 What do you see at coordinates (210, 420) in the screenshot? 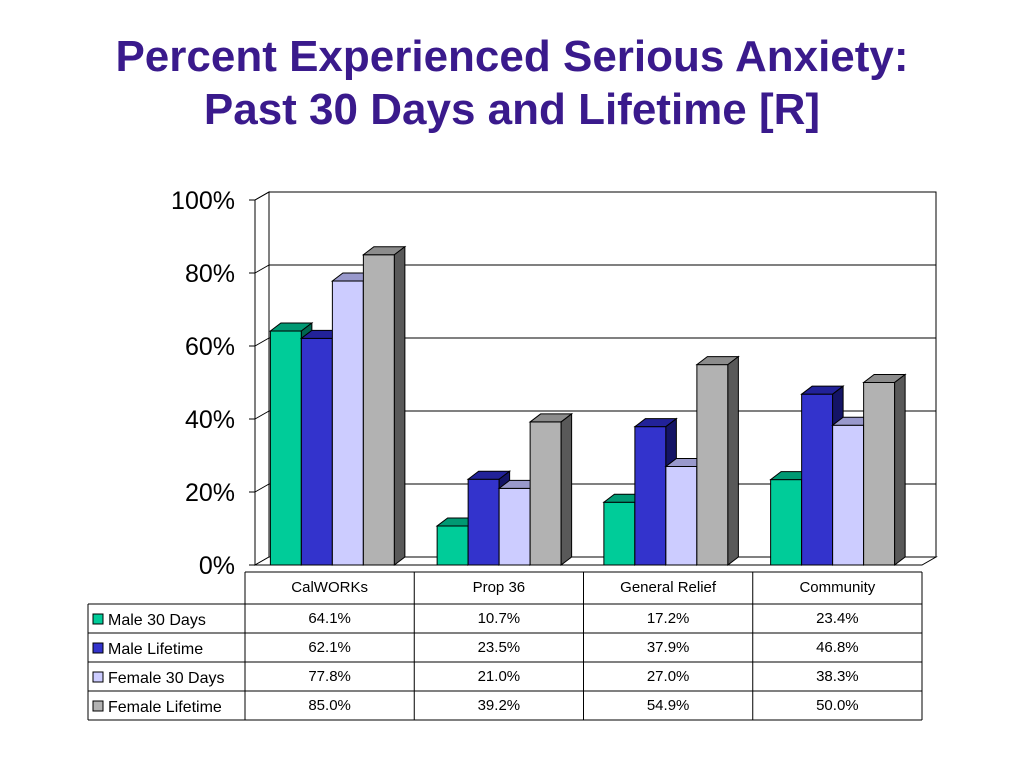
I see `y-tick-label: 40%` at bounding box center [210, 420].